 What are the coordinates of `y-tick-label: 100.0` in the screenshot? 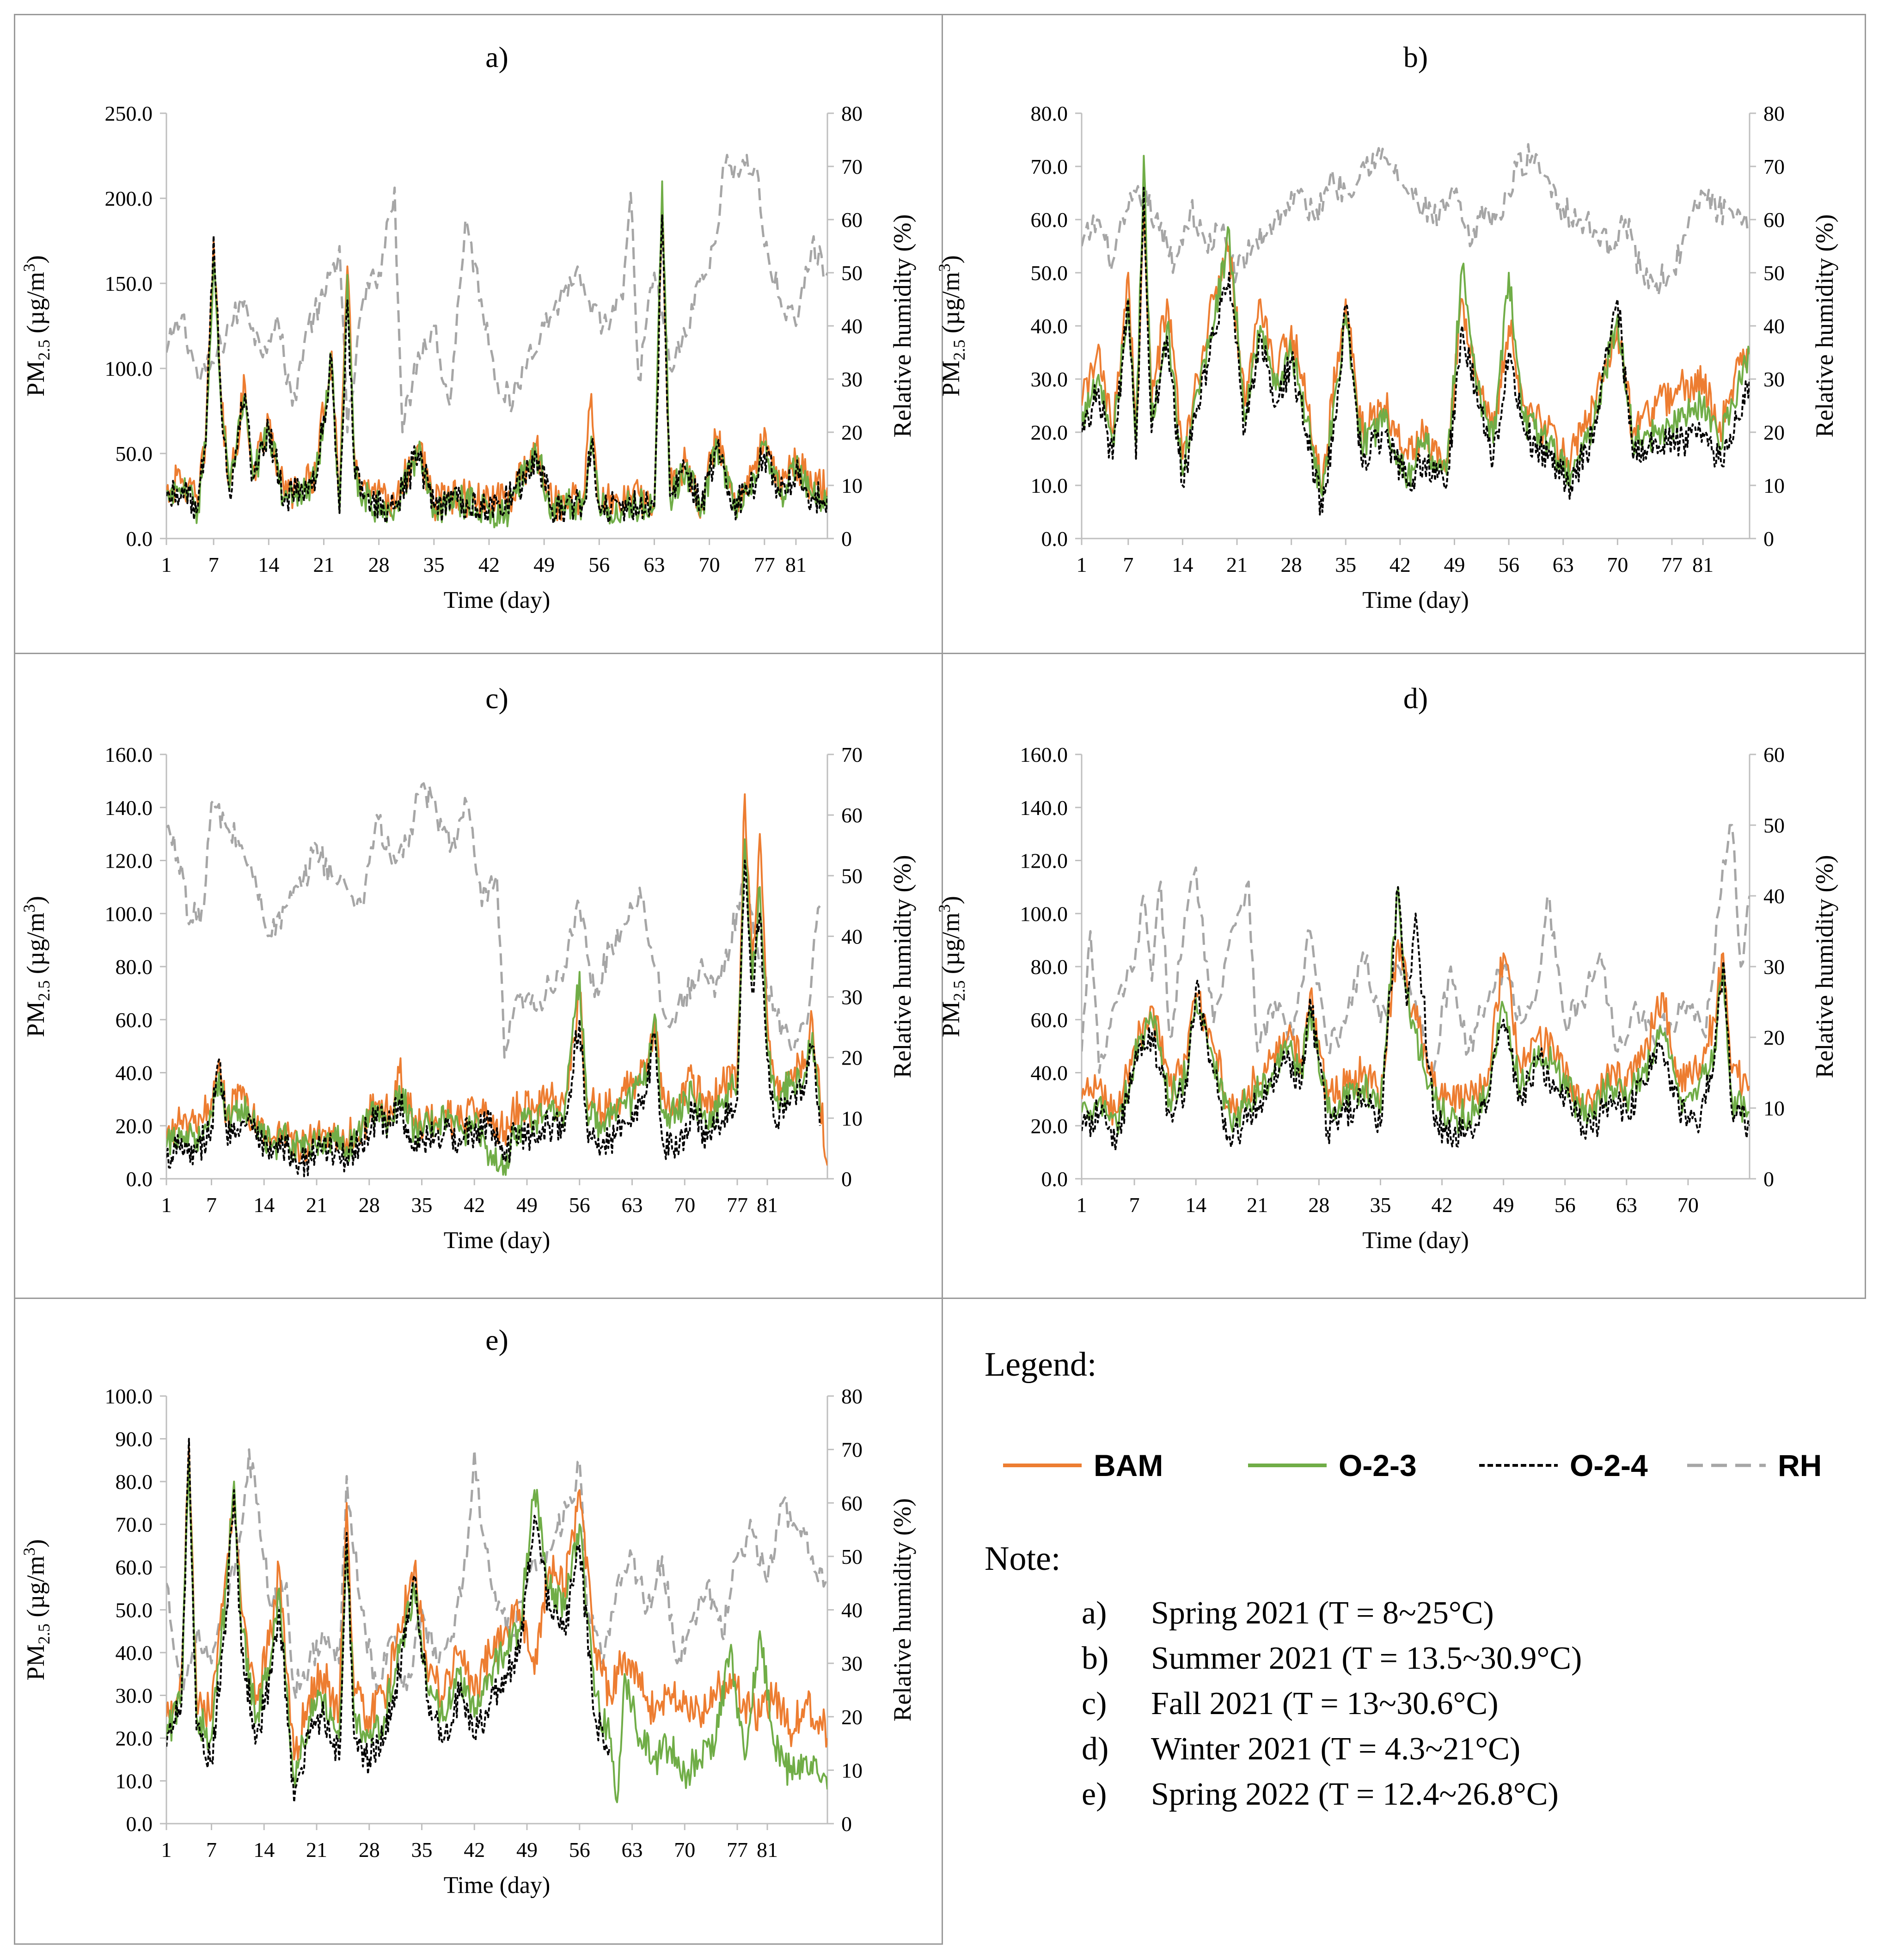 It's located at (129, 369).